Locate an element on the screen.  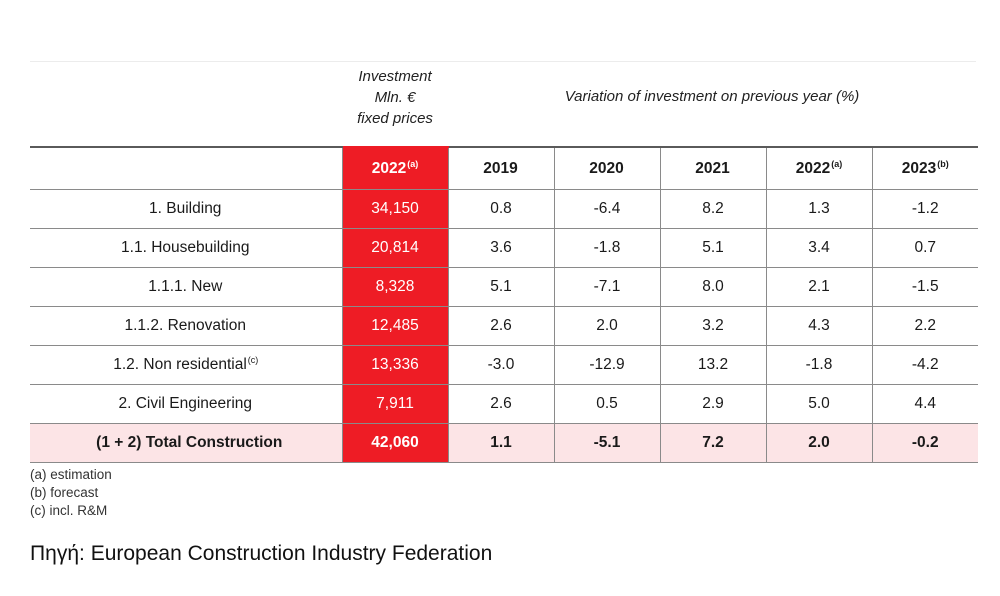
footnote: (a) estimation is located at coordinates (71, 474).